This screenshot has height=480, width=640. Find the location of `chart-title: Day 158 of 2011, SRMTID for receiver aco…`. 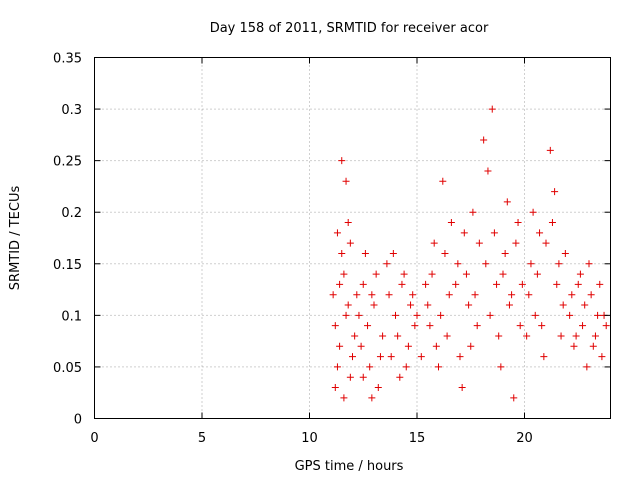

chart-title: Day 158 of 2011, SRMTID for receiver aco… is located at coordinates (349, 28).